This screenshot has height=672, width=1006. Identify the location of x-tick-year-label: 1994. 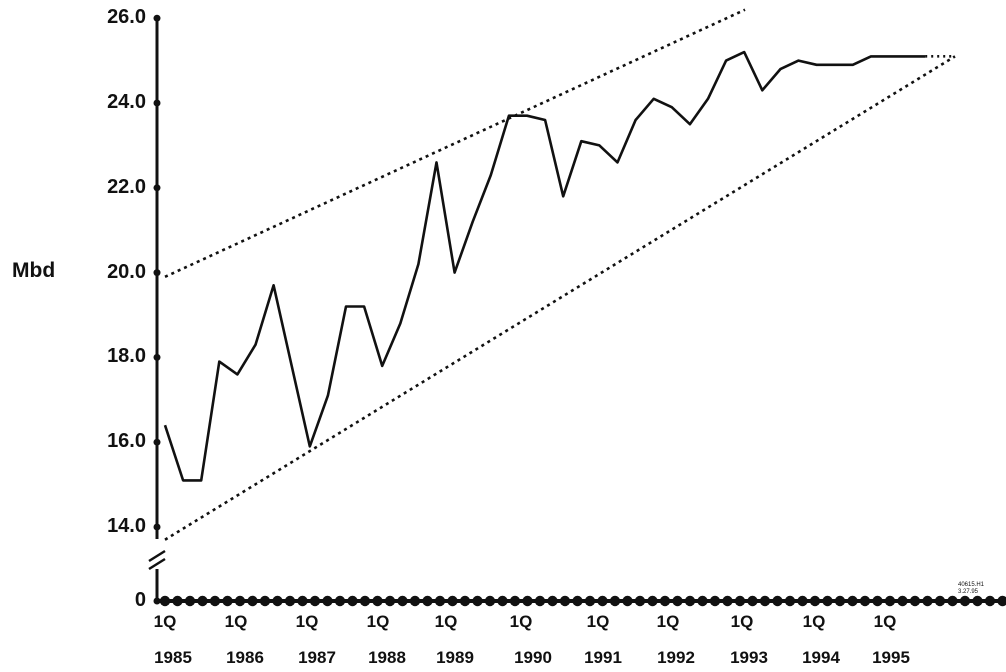
(821, 657).